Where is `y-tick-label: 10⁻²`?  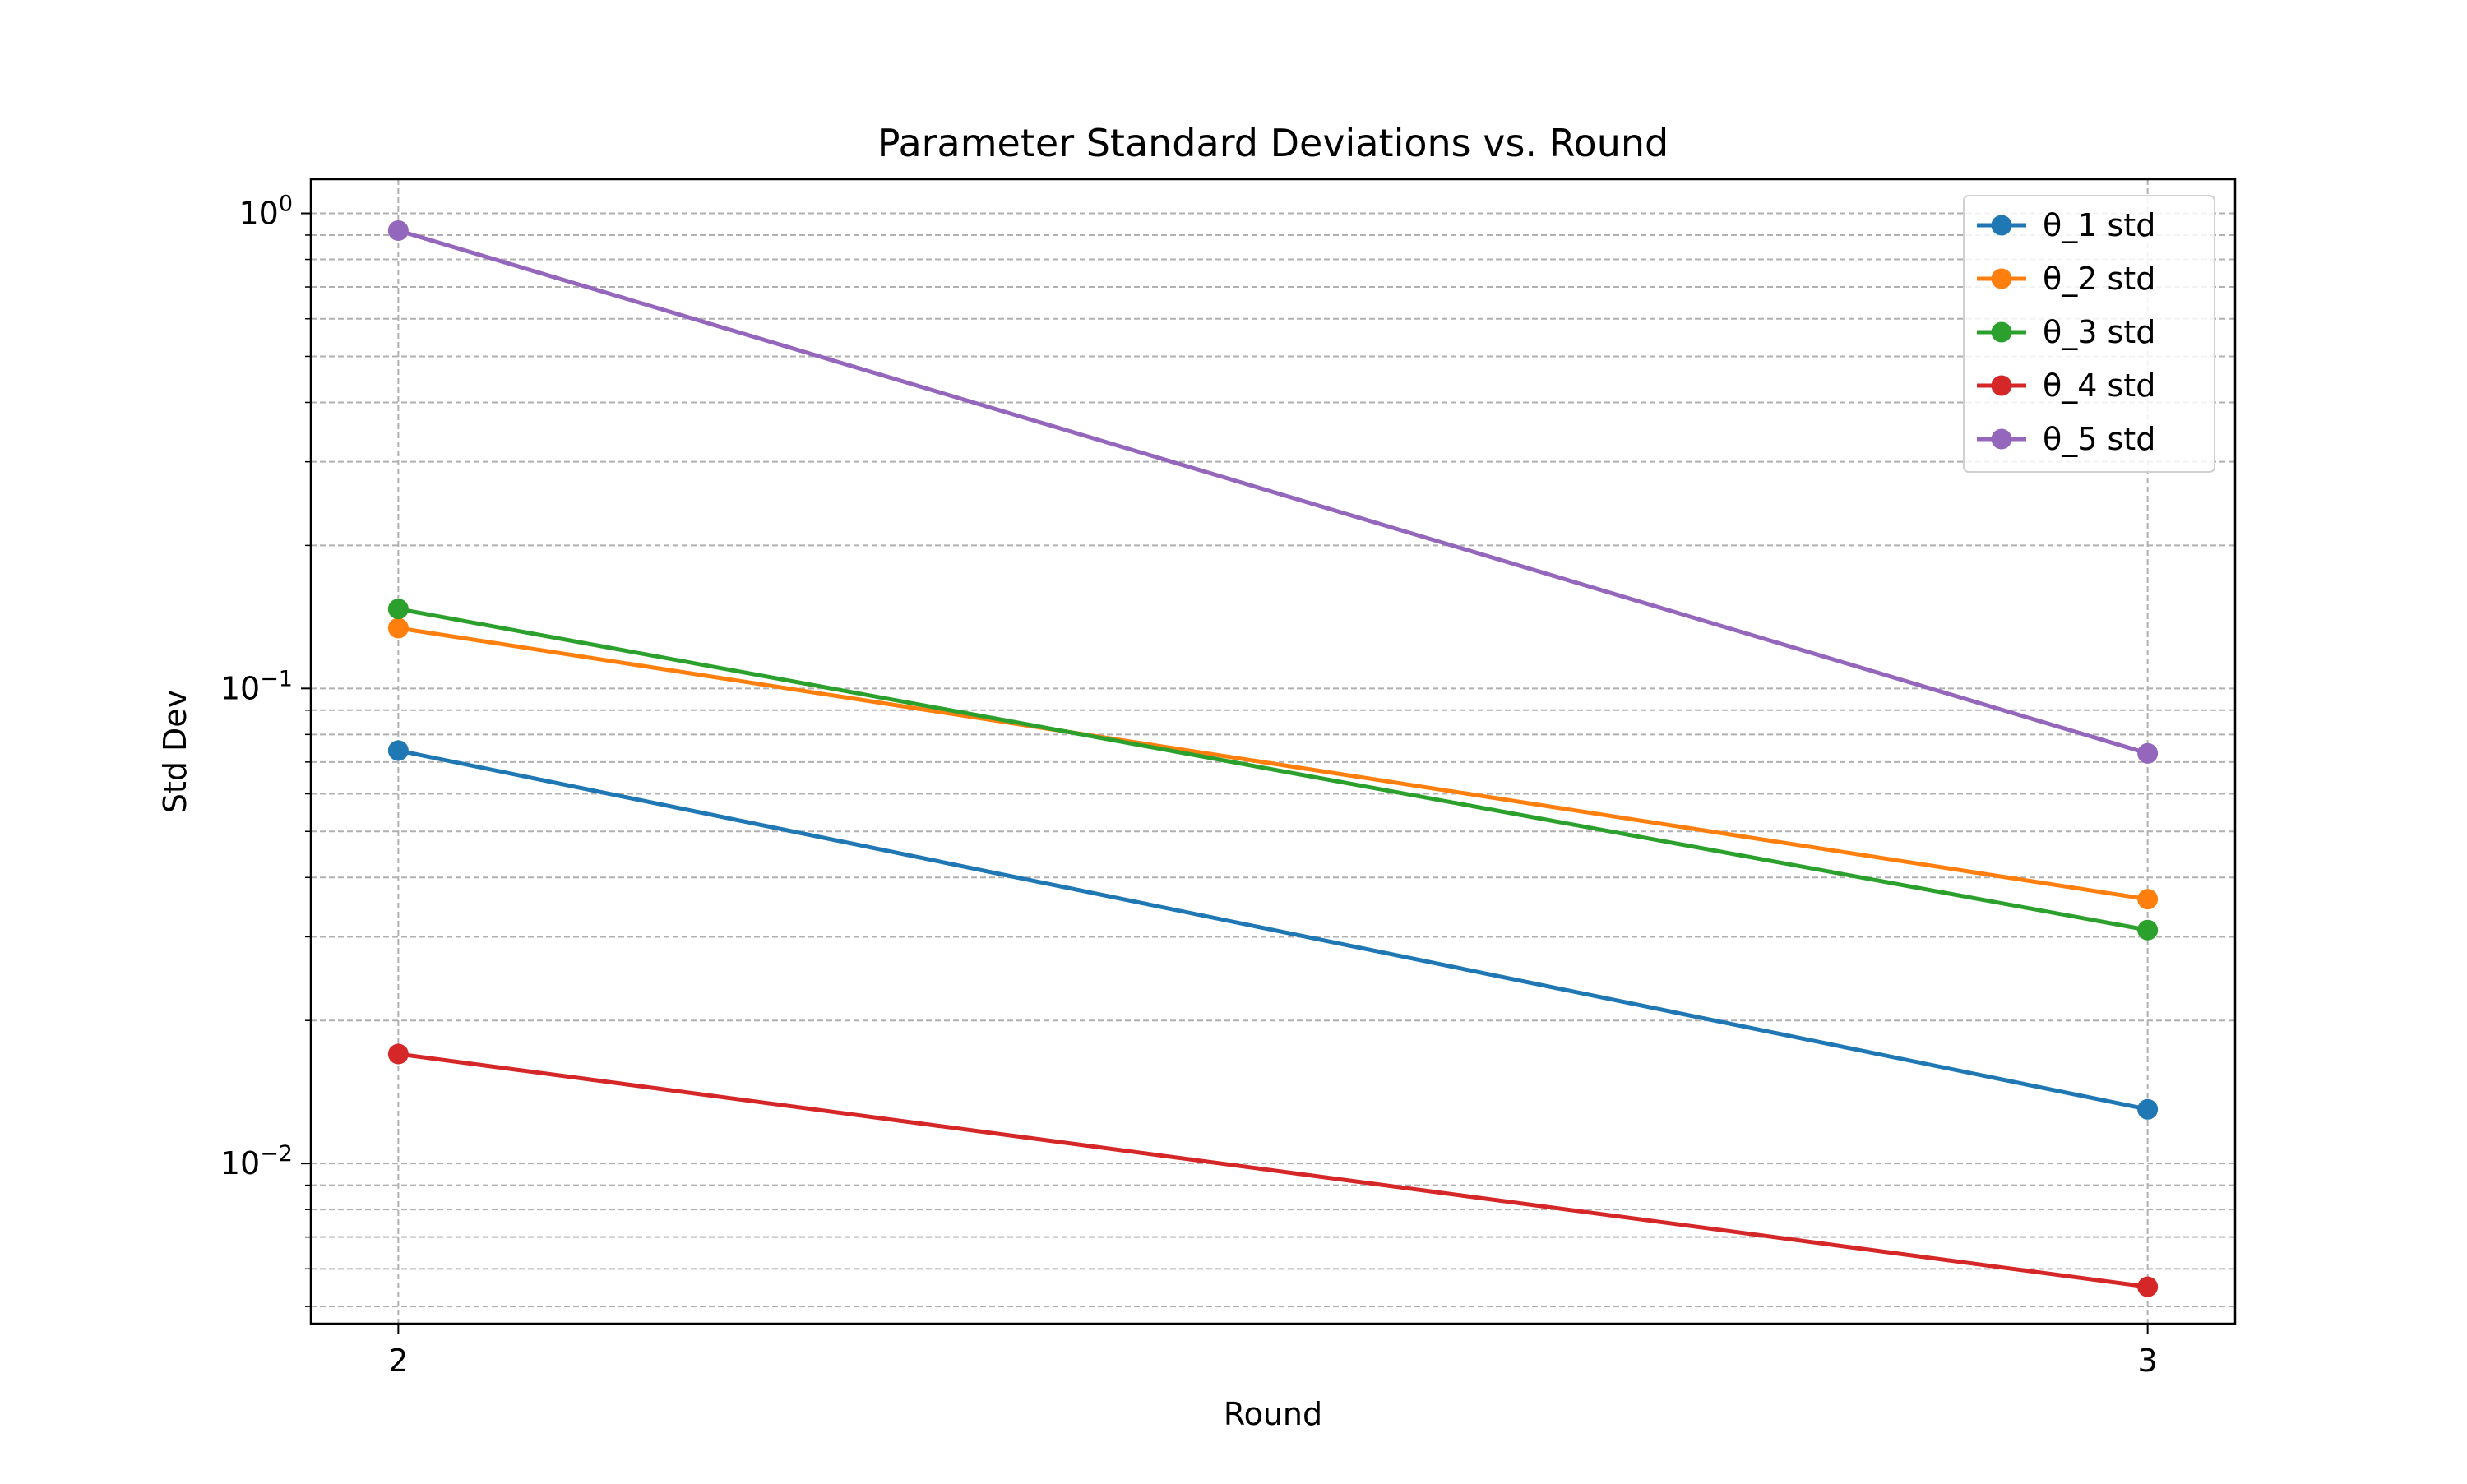 y-tick-label: 10⁻² is located at coordinates (257, 1161).